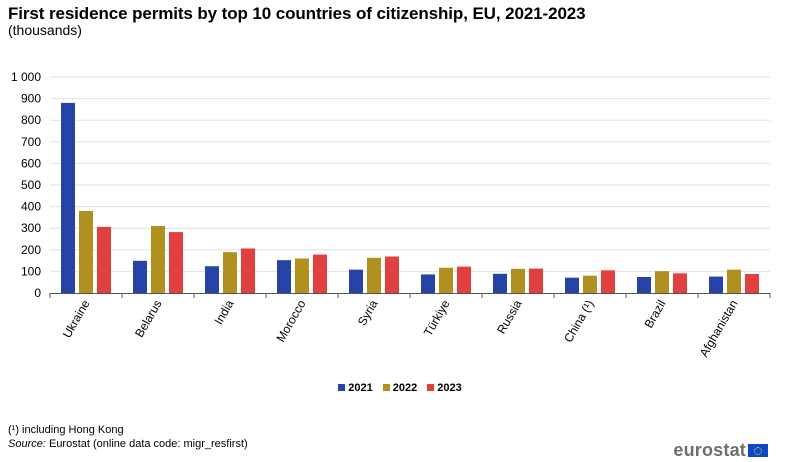 The image size is (800, 462). I want to click on y-tick-label: 0, so click(37, 293).